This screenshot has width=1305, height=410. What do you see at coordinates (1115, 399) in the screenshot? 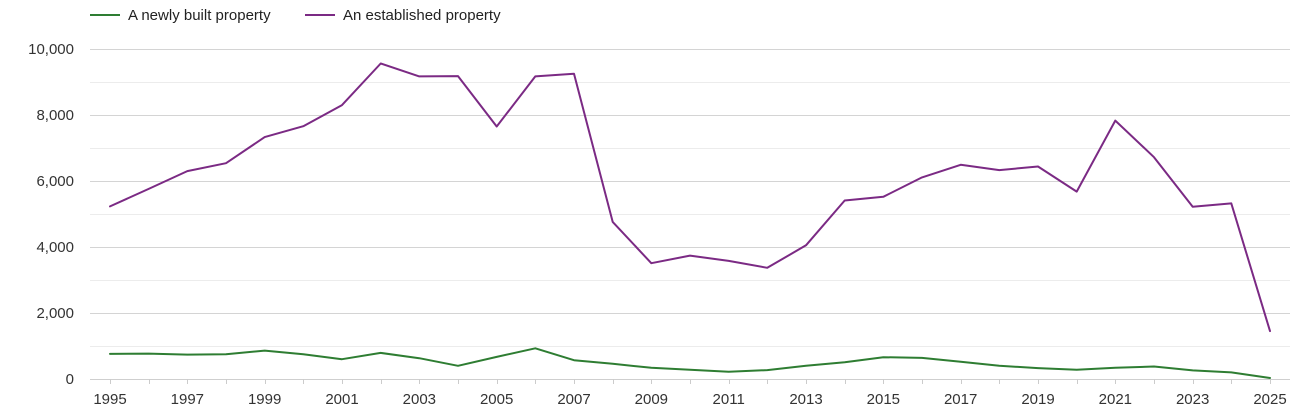
I see `x-tick-label: 2021` at bounding box center [1115, 399].